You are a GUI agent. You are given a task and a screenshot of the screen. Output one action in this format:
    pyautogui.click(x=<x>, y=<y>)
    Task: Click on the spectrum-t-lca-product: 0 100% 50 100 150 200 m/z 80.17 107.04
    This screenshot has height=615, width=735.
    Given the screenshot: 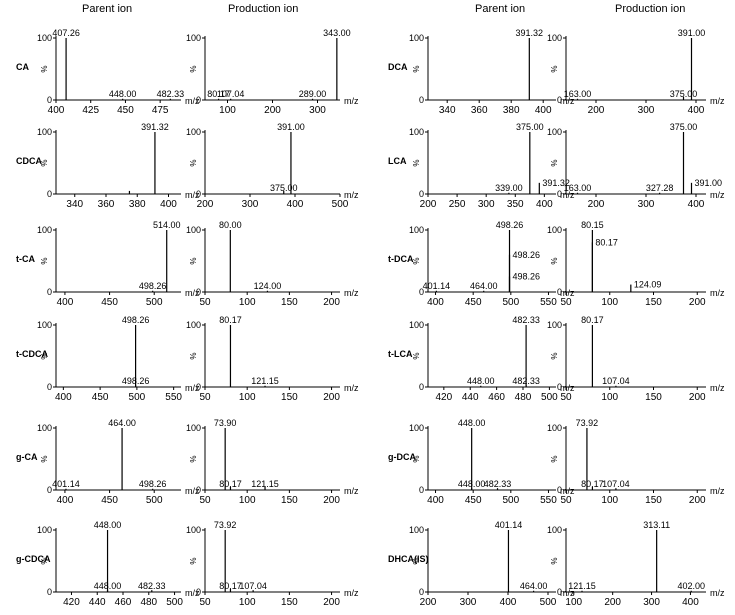 What is the action you would take?
    pyautogui.click(x=636, y=359)
    